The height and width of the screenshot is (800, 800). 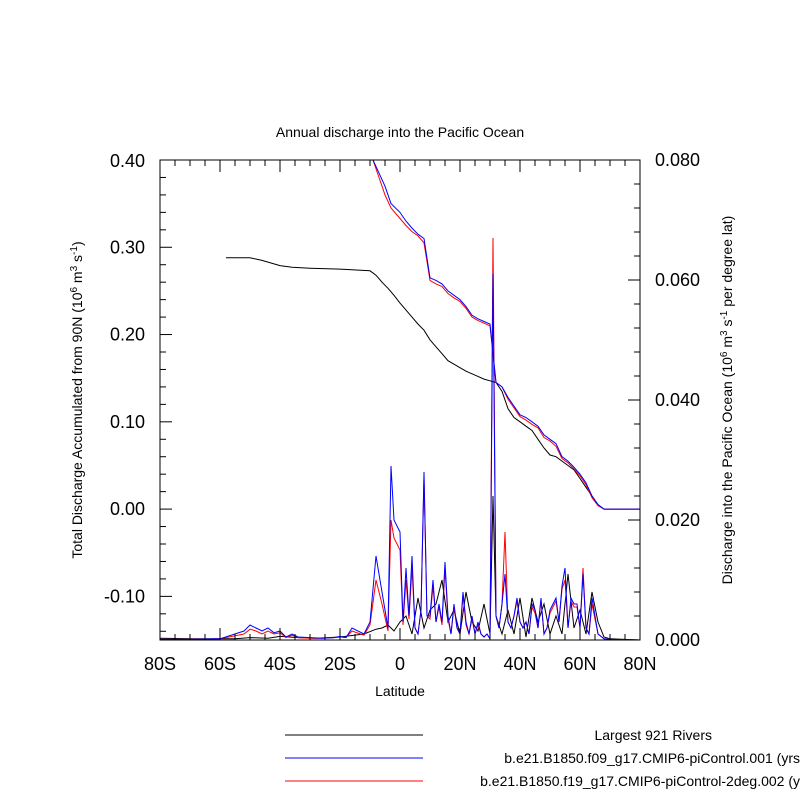 I want to click on chart-title: Annual discharge into the Pacific Ocean, so click(x=400, y=132).